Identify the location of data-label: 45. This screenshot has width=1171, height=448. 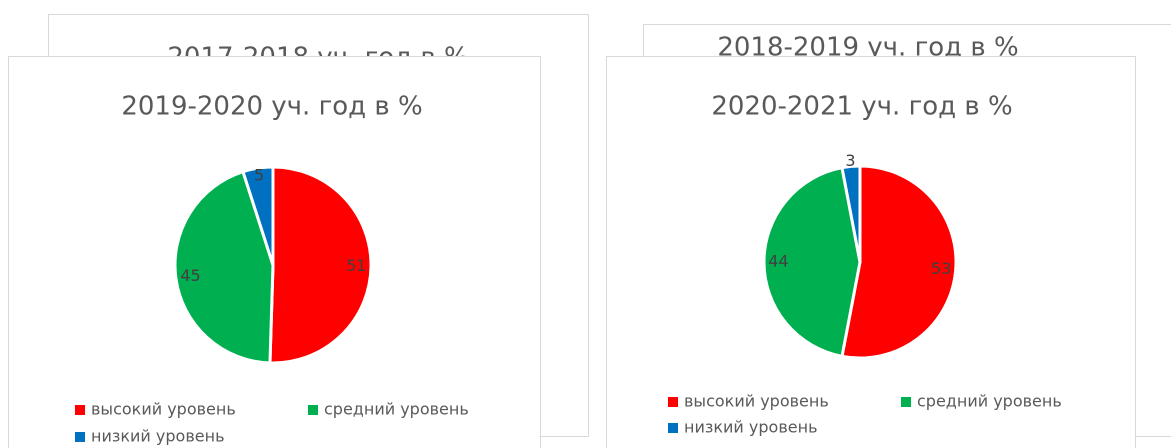
(190, 275).